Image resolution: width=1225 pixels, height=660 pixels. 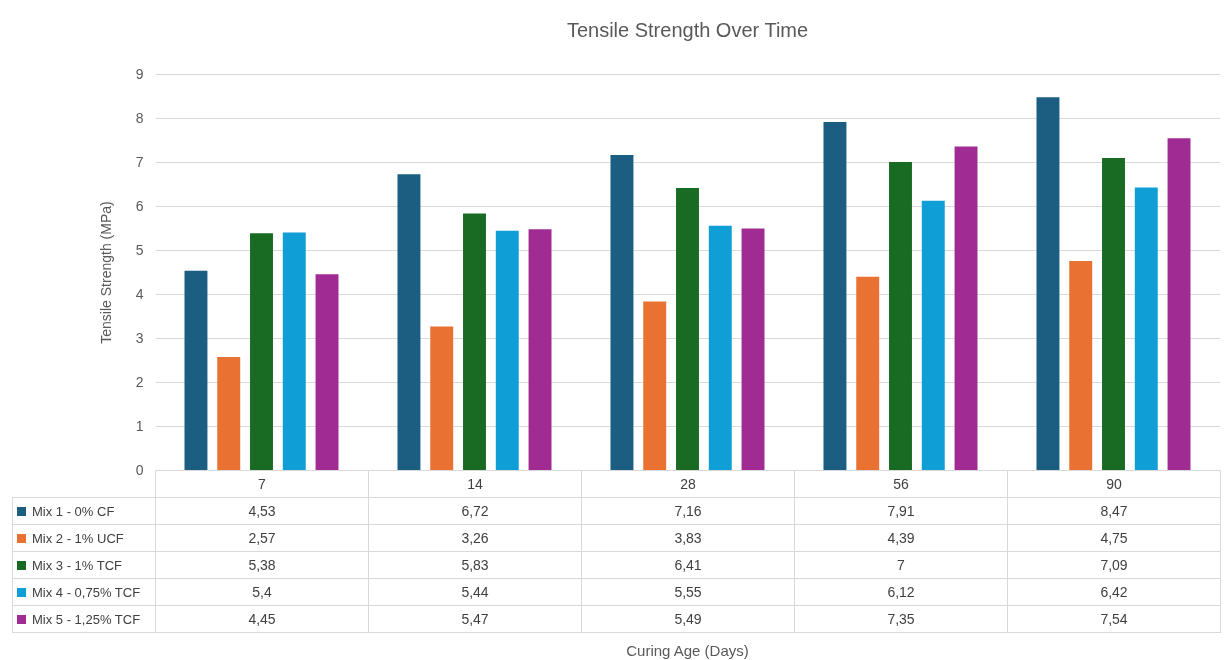 I want to click on data-label: 7,09, so click(x=1114, y=565).